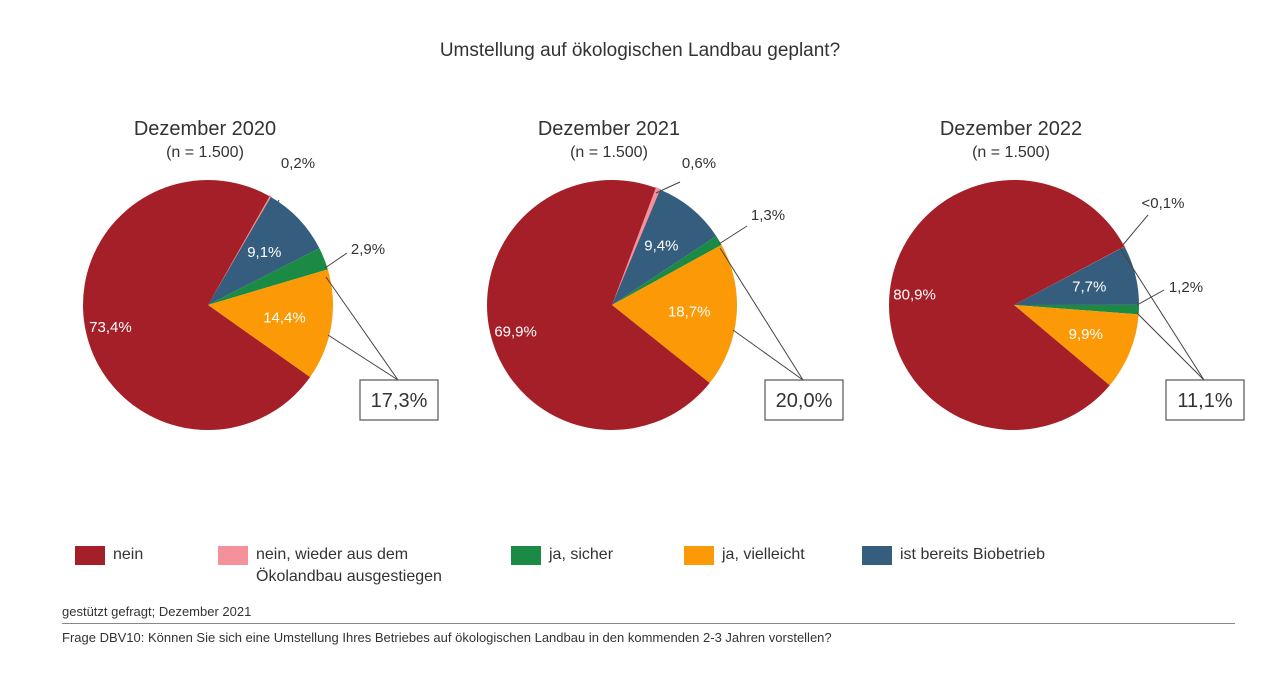 The width and height of the screenshot is (1280, 682). Describe the element at coordinates (298, 163) in the screenshot. I see `slice-label-outside: 0,2%` at that location.